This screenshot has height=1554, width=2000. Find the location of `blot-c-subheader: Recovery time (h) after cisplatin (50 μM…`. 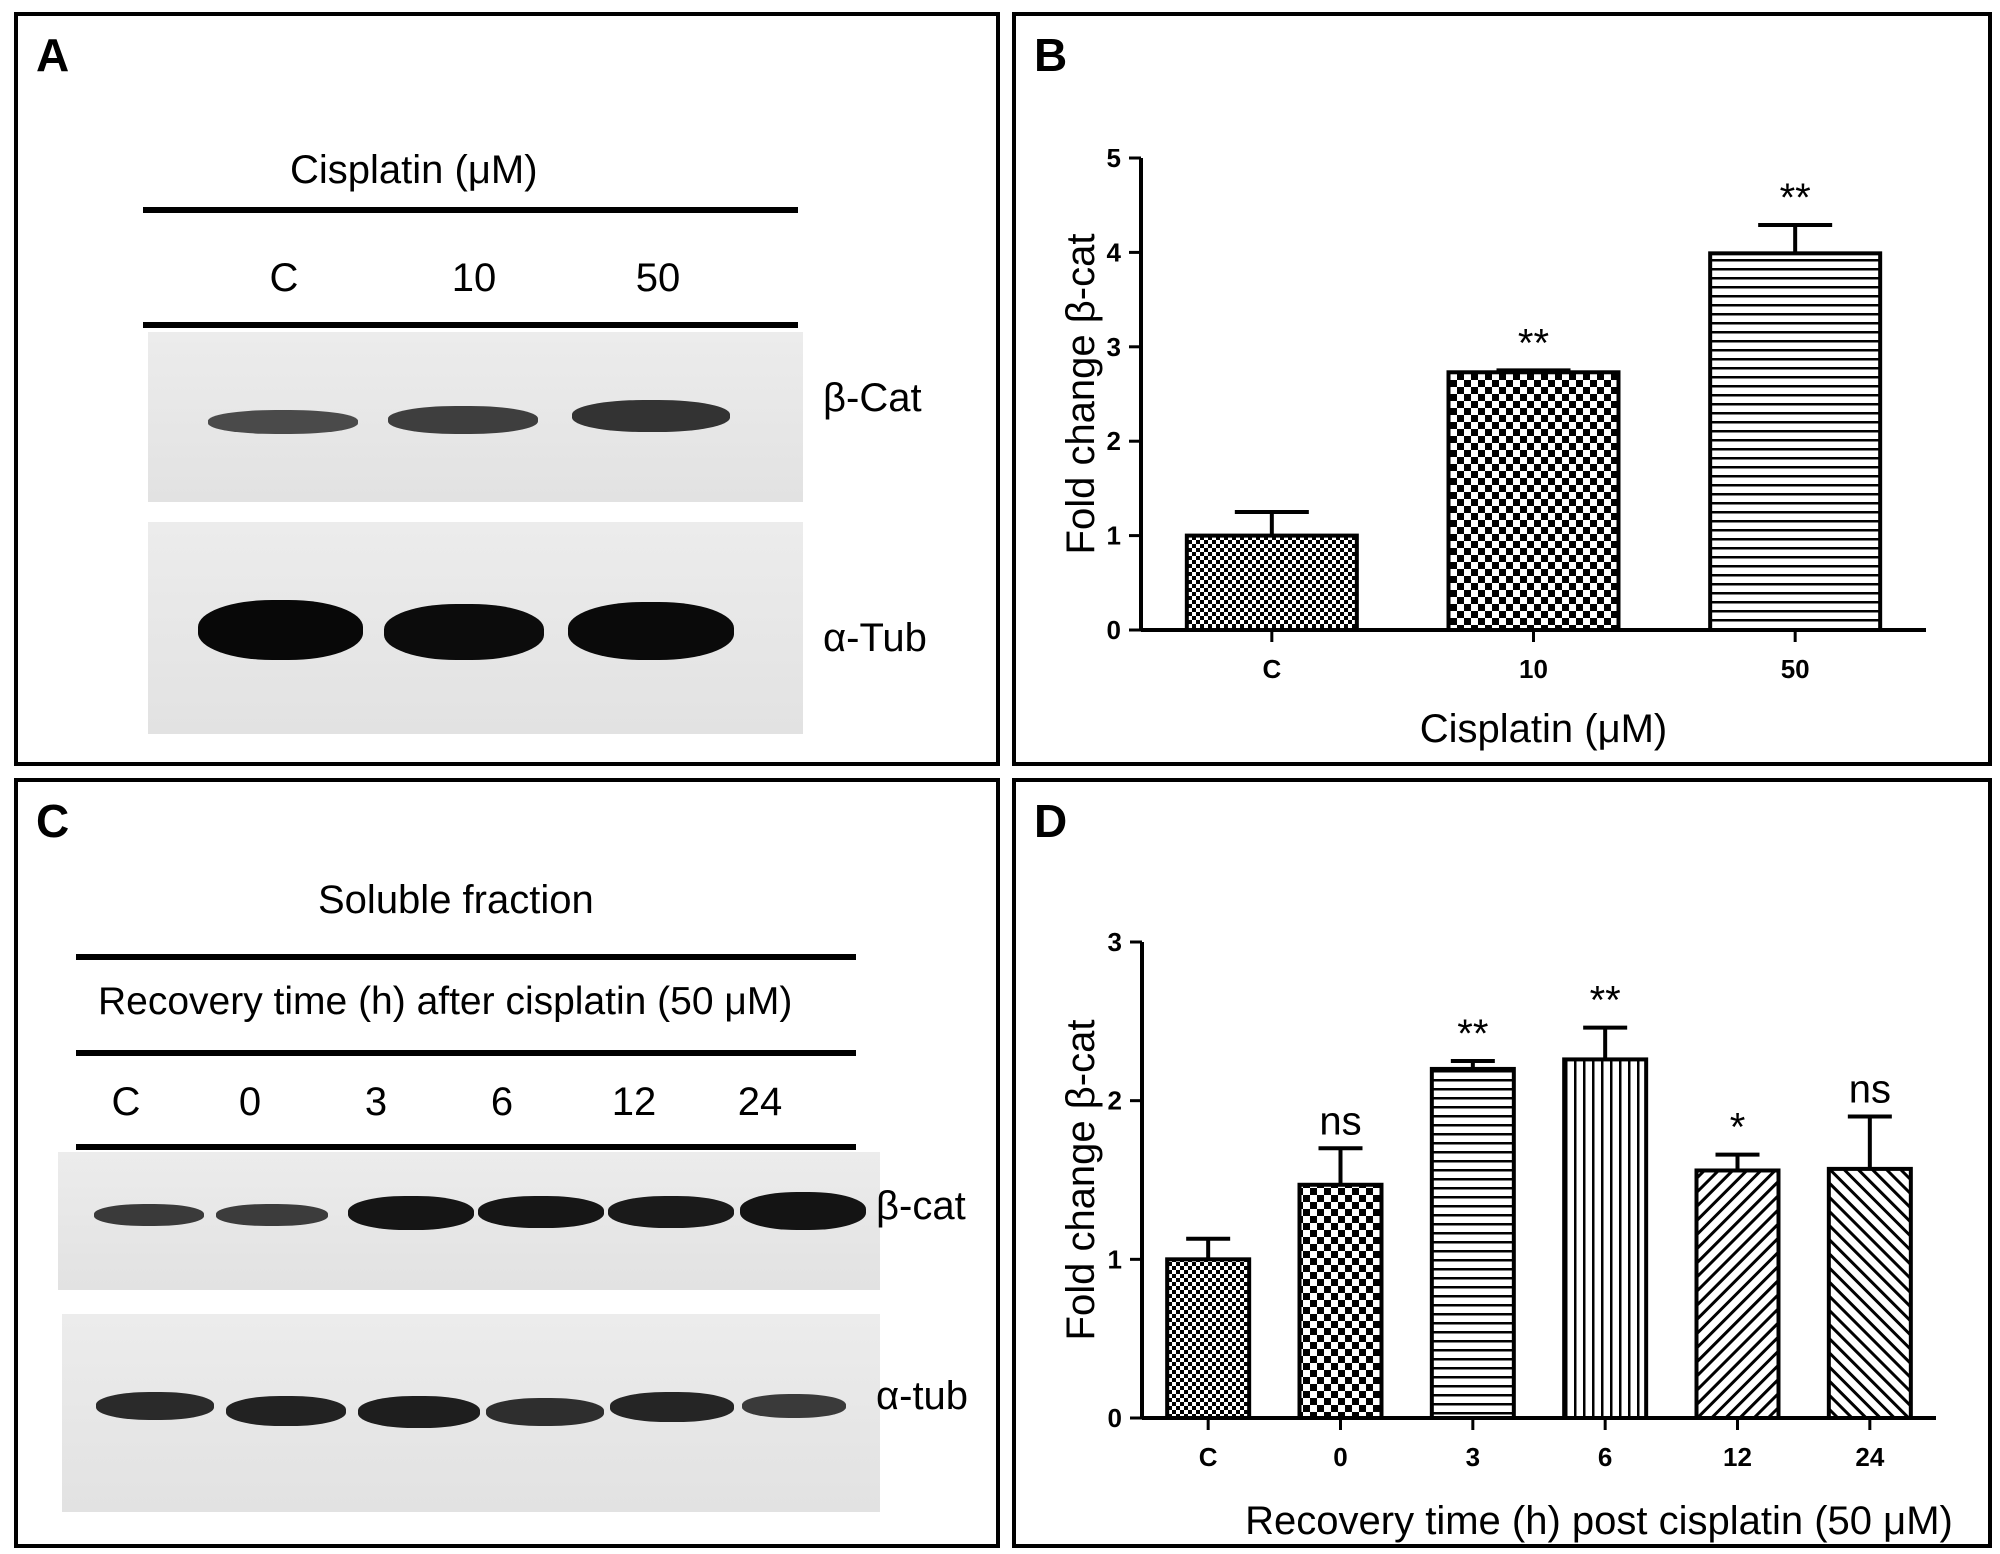

blot-c-subheader: Recovery time (h) after cisplatin (50 μM… is located at coordinates (445, 1001).